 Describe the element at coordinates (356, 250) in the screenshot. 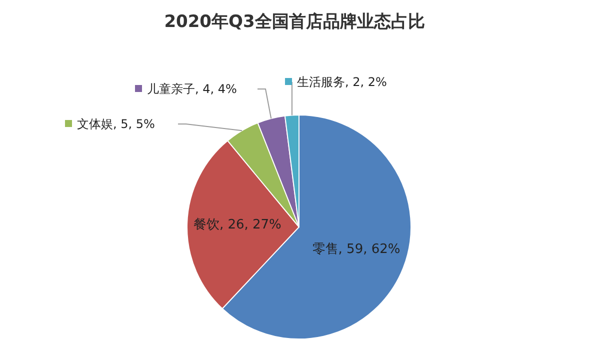

I see `slice-label: 零售, 59, 62%` at that location.